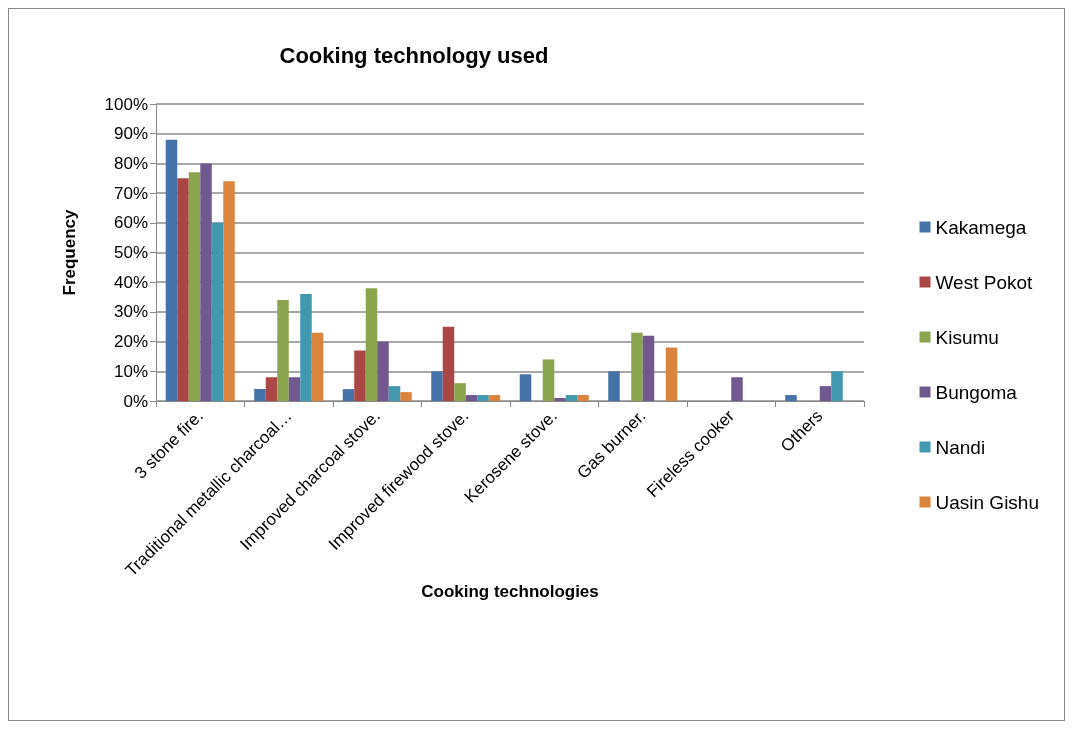  I want to click on y-axis-title: Frequency, so click(69, 252).